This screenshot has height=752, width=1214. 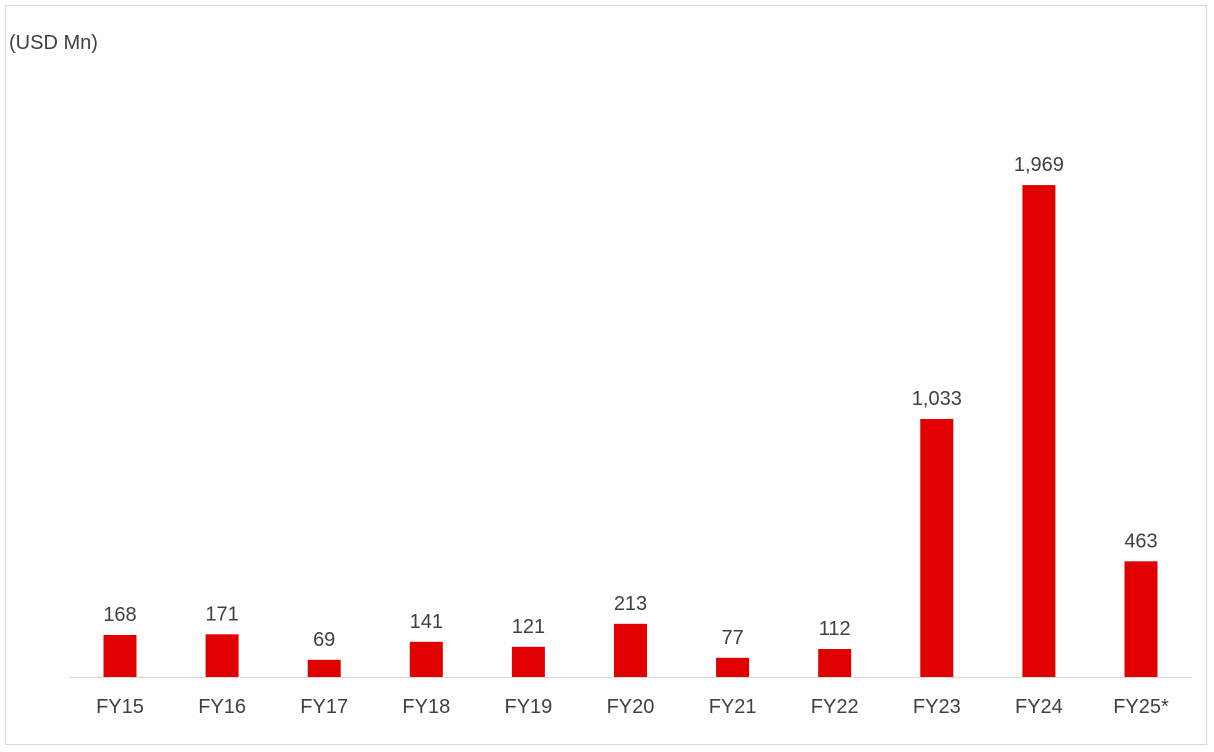 I want to click on bar-fy21, so click(x=733, y=667).